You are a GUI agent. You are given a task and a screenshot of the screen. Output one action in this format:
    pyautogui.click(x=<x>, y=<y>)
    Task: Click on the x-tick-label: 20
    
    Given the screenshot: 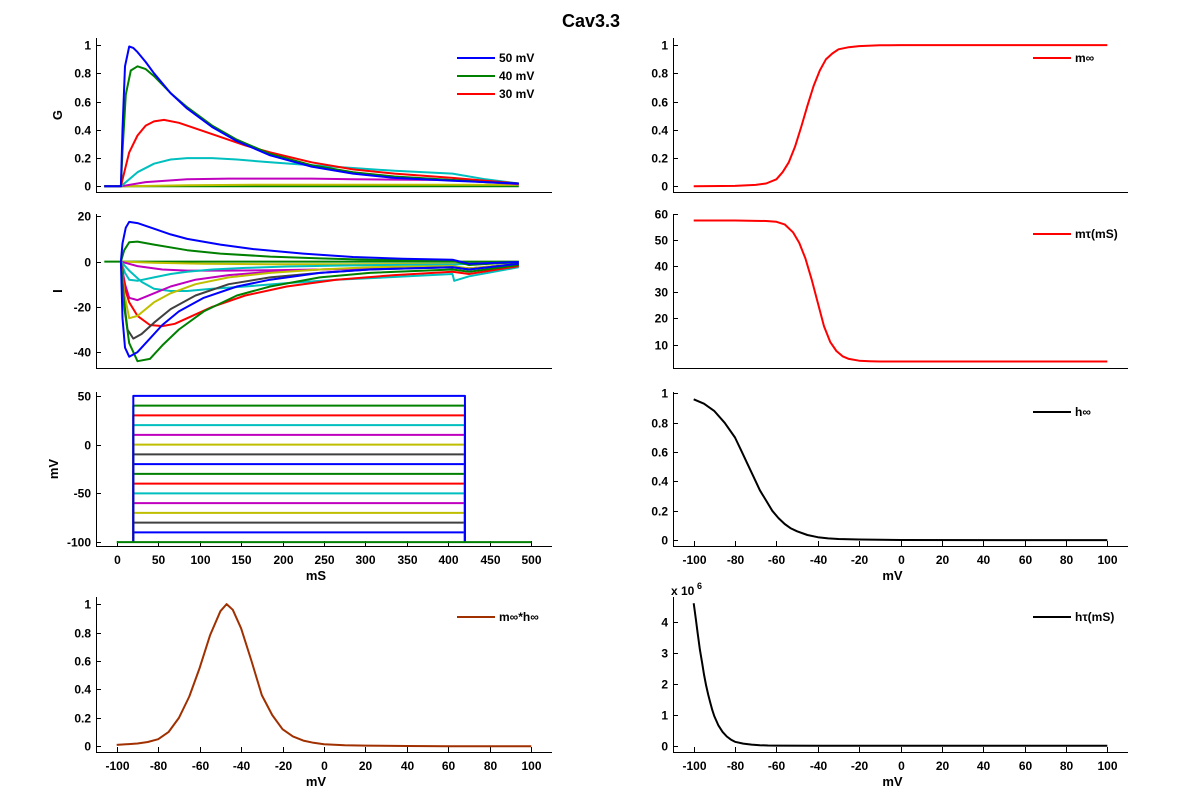 What is the action you would take?
    pyautogui.click(x=943, y=560)
    